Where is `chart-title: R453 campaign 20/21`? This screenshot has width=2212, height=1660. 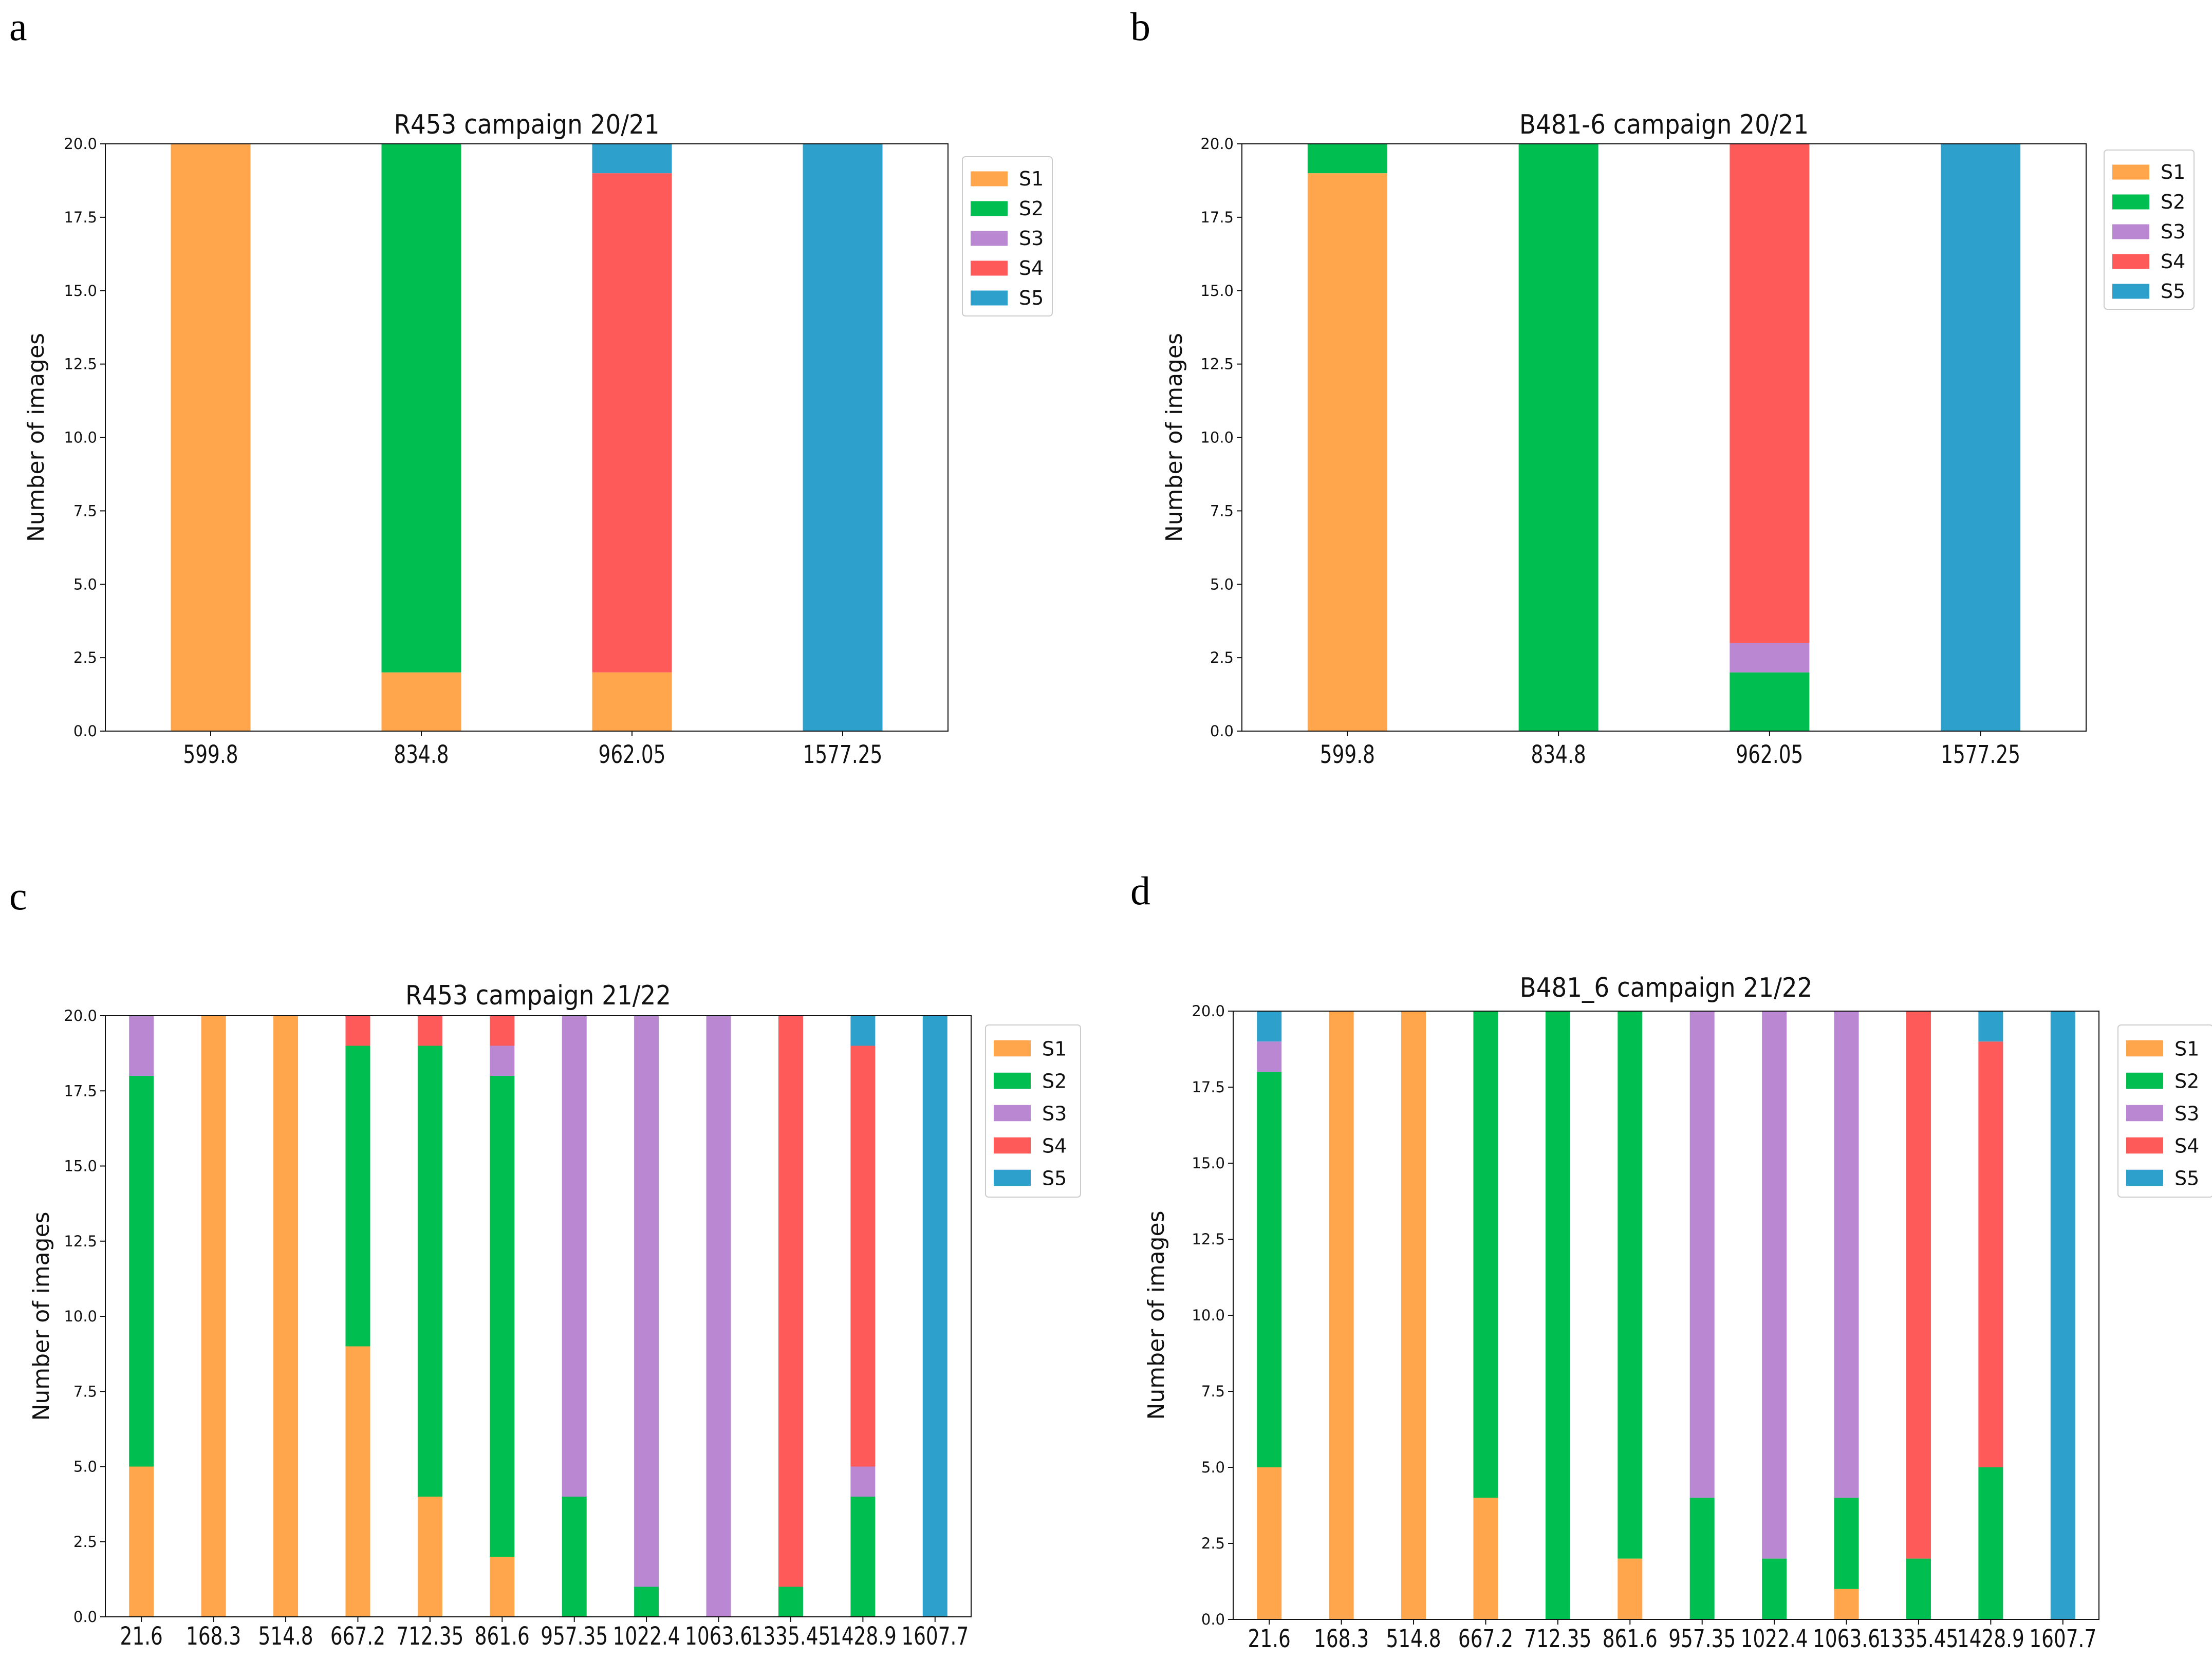 chart-title: R453 campaign 20/21 is located at coordinates (527, 124).